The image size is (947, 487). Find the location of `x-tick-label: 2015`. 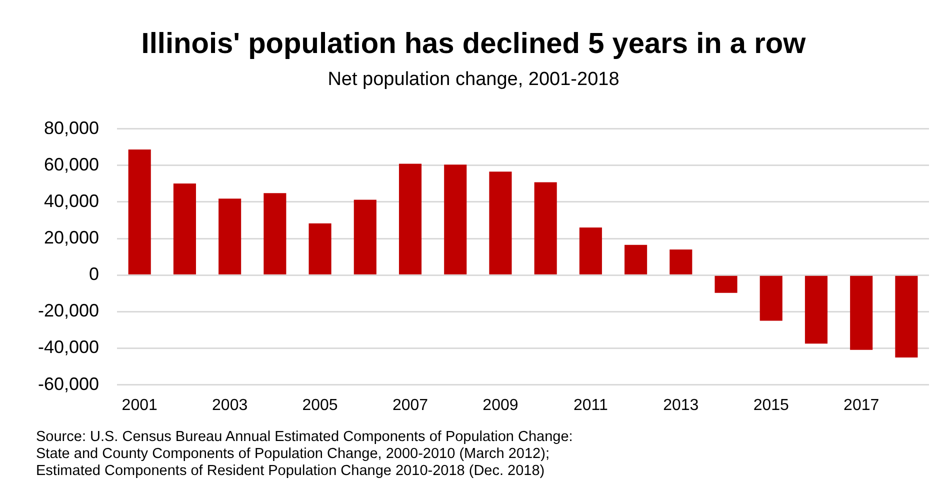

x-tick-label: 2015 is located at coordinates (771, 405).